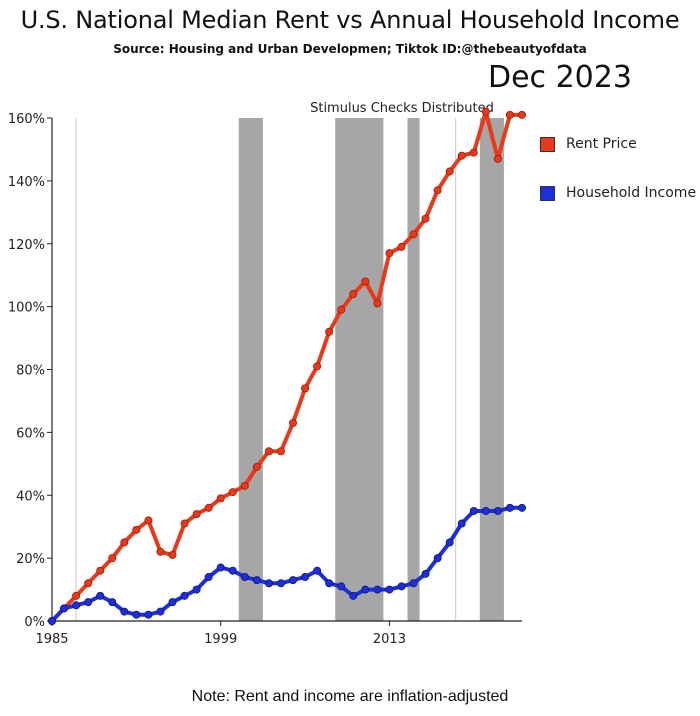  I want to click on legend-item-rent: Rent Price, so click(588, 144).